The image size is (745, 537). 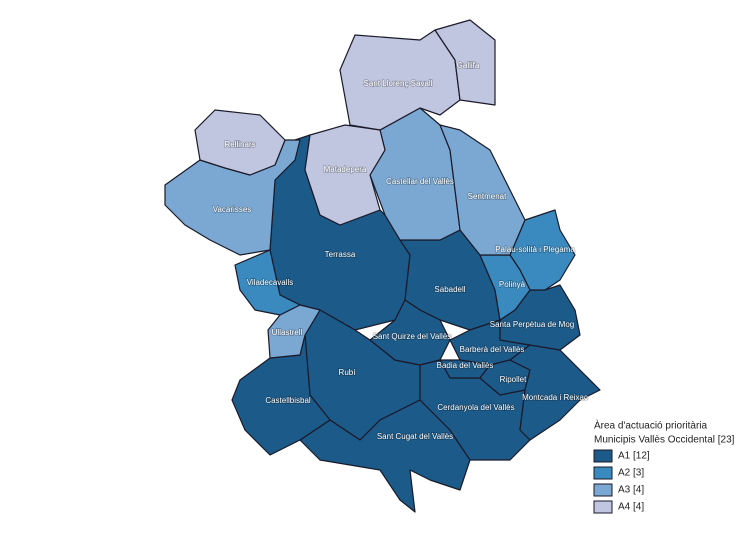 I want to click on municipality-label: Ripollet, so click(x=513, y=379).